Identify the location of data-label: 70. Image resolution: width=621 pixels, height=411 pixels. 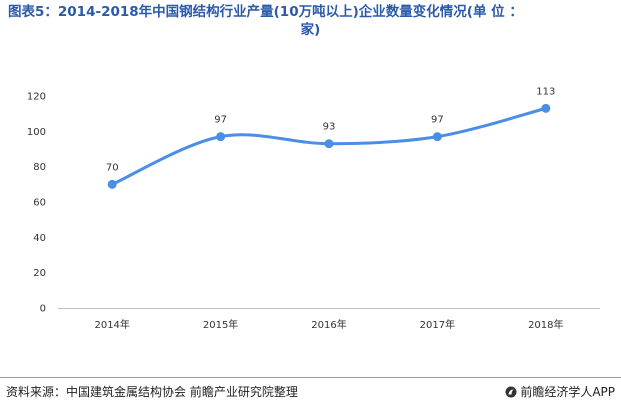
(112, 167).